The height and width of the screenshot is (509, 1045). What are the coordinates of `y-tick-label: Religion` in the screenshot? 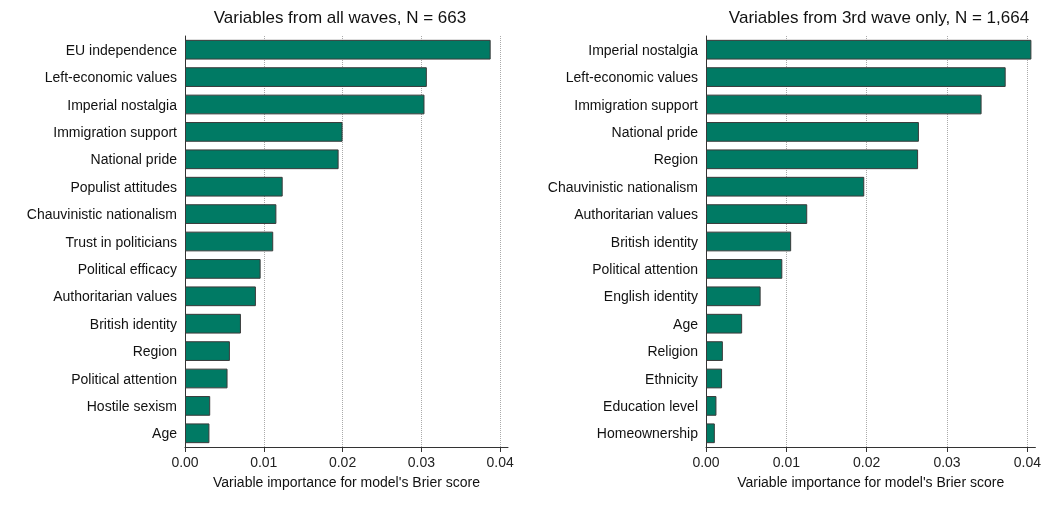 It's located at (672, 351).